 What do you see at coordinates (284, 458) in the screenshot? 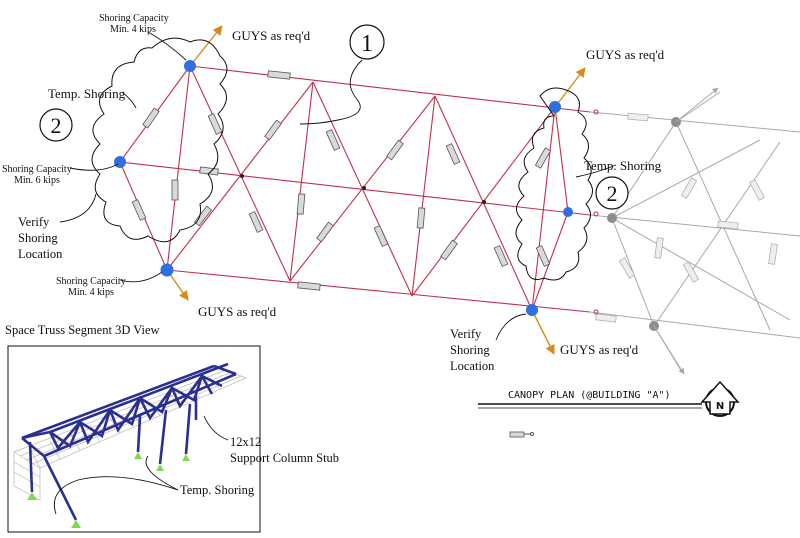
I see `column-stub-line2: Support Column Stub` at bounding box center [284, 458].